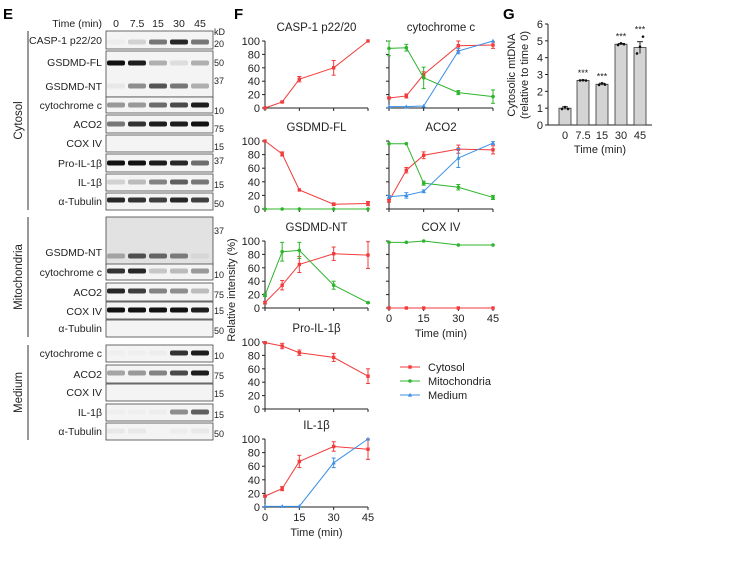 The width and height of the screenshot is (737, 563). What do you see at coordinates (200, 24) in the screenshot?
I see `lane-label: 45` at bounding box center [200, 24].